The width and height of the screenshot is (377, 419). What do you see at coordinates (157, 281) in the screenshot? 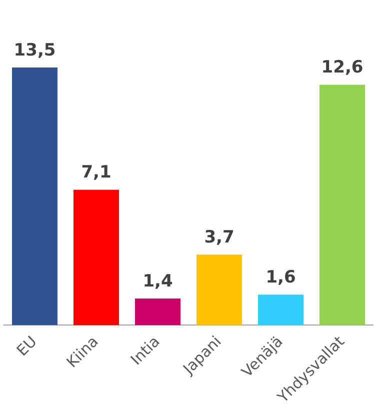
I see `data-label: 1,4` at bounding box center [157, 281].